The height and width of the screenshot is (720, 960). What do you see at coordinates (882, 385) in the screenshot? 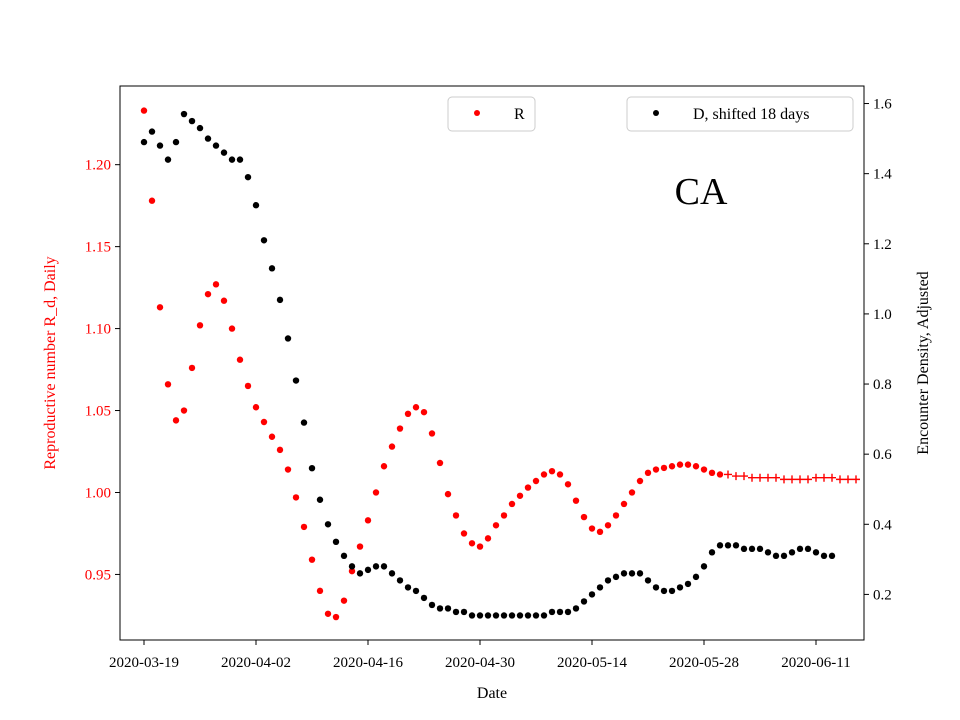
I see `y-right-tick-label-3: 0.8` at bounding box center [882, 385].